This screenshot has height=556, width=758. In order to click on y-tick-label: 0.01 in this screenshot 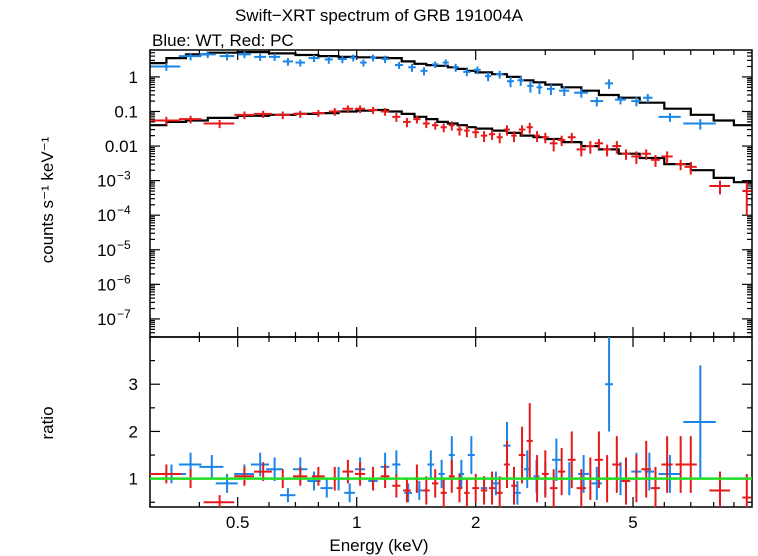, I will do `click(121, 146)`.